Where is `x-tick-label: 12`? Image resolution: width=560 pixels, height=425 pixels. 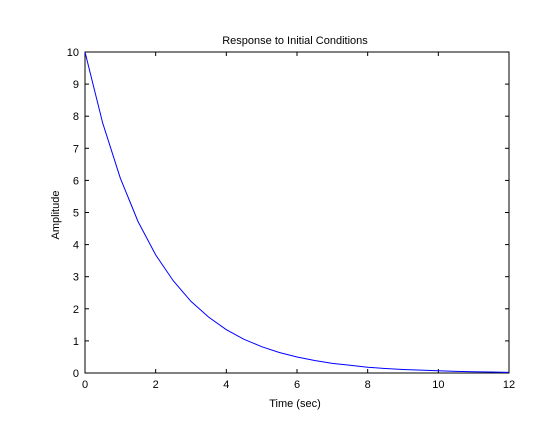
x-tick-label: 12 is located at coordinates (509, 385).